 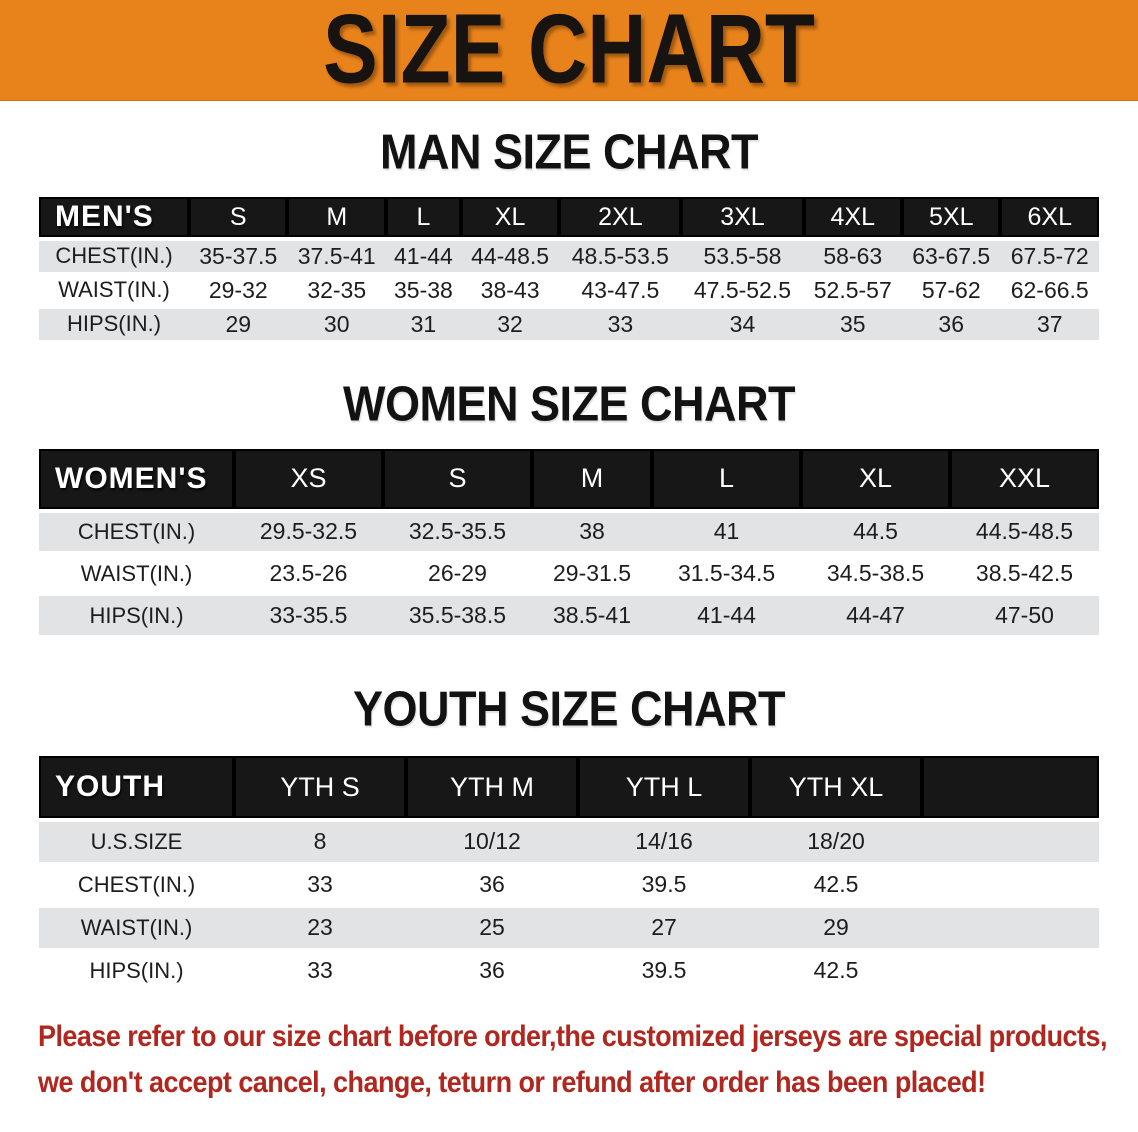 I want to click on size-table-header-row: WOMEN'S XS S M L XL XXL, so click(x=569, y=480).